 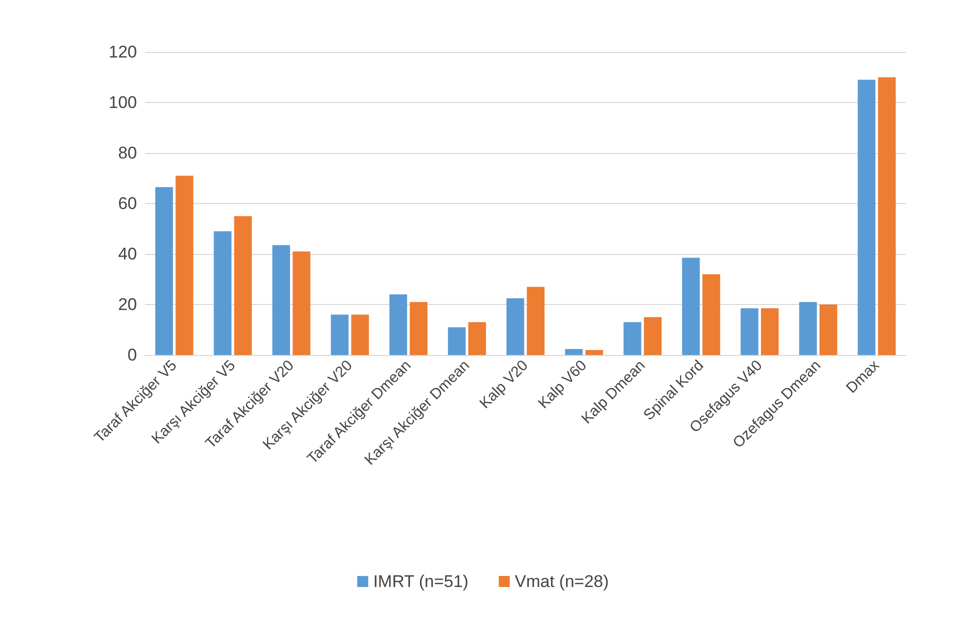 What do you see at coordinates (127, 153) in the screenshot?
I see `y-tick-label: 80` at bounding box center [127, 153].